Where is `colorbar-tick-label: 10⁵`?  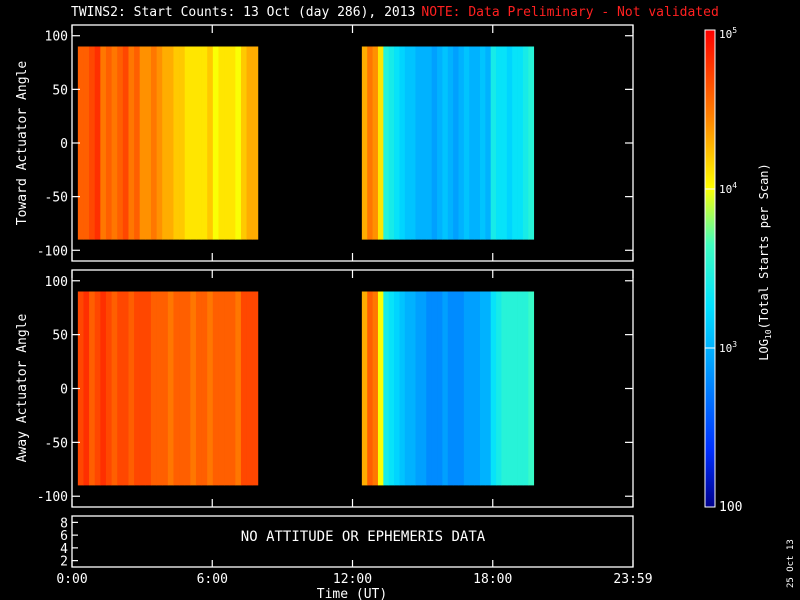 colorbar-tick-label: 10⁵ is located at coordinates (728, 33).